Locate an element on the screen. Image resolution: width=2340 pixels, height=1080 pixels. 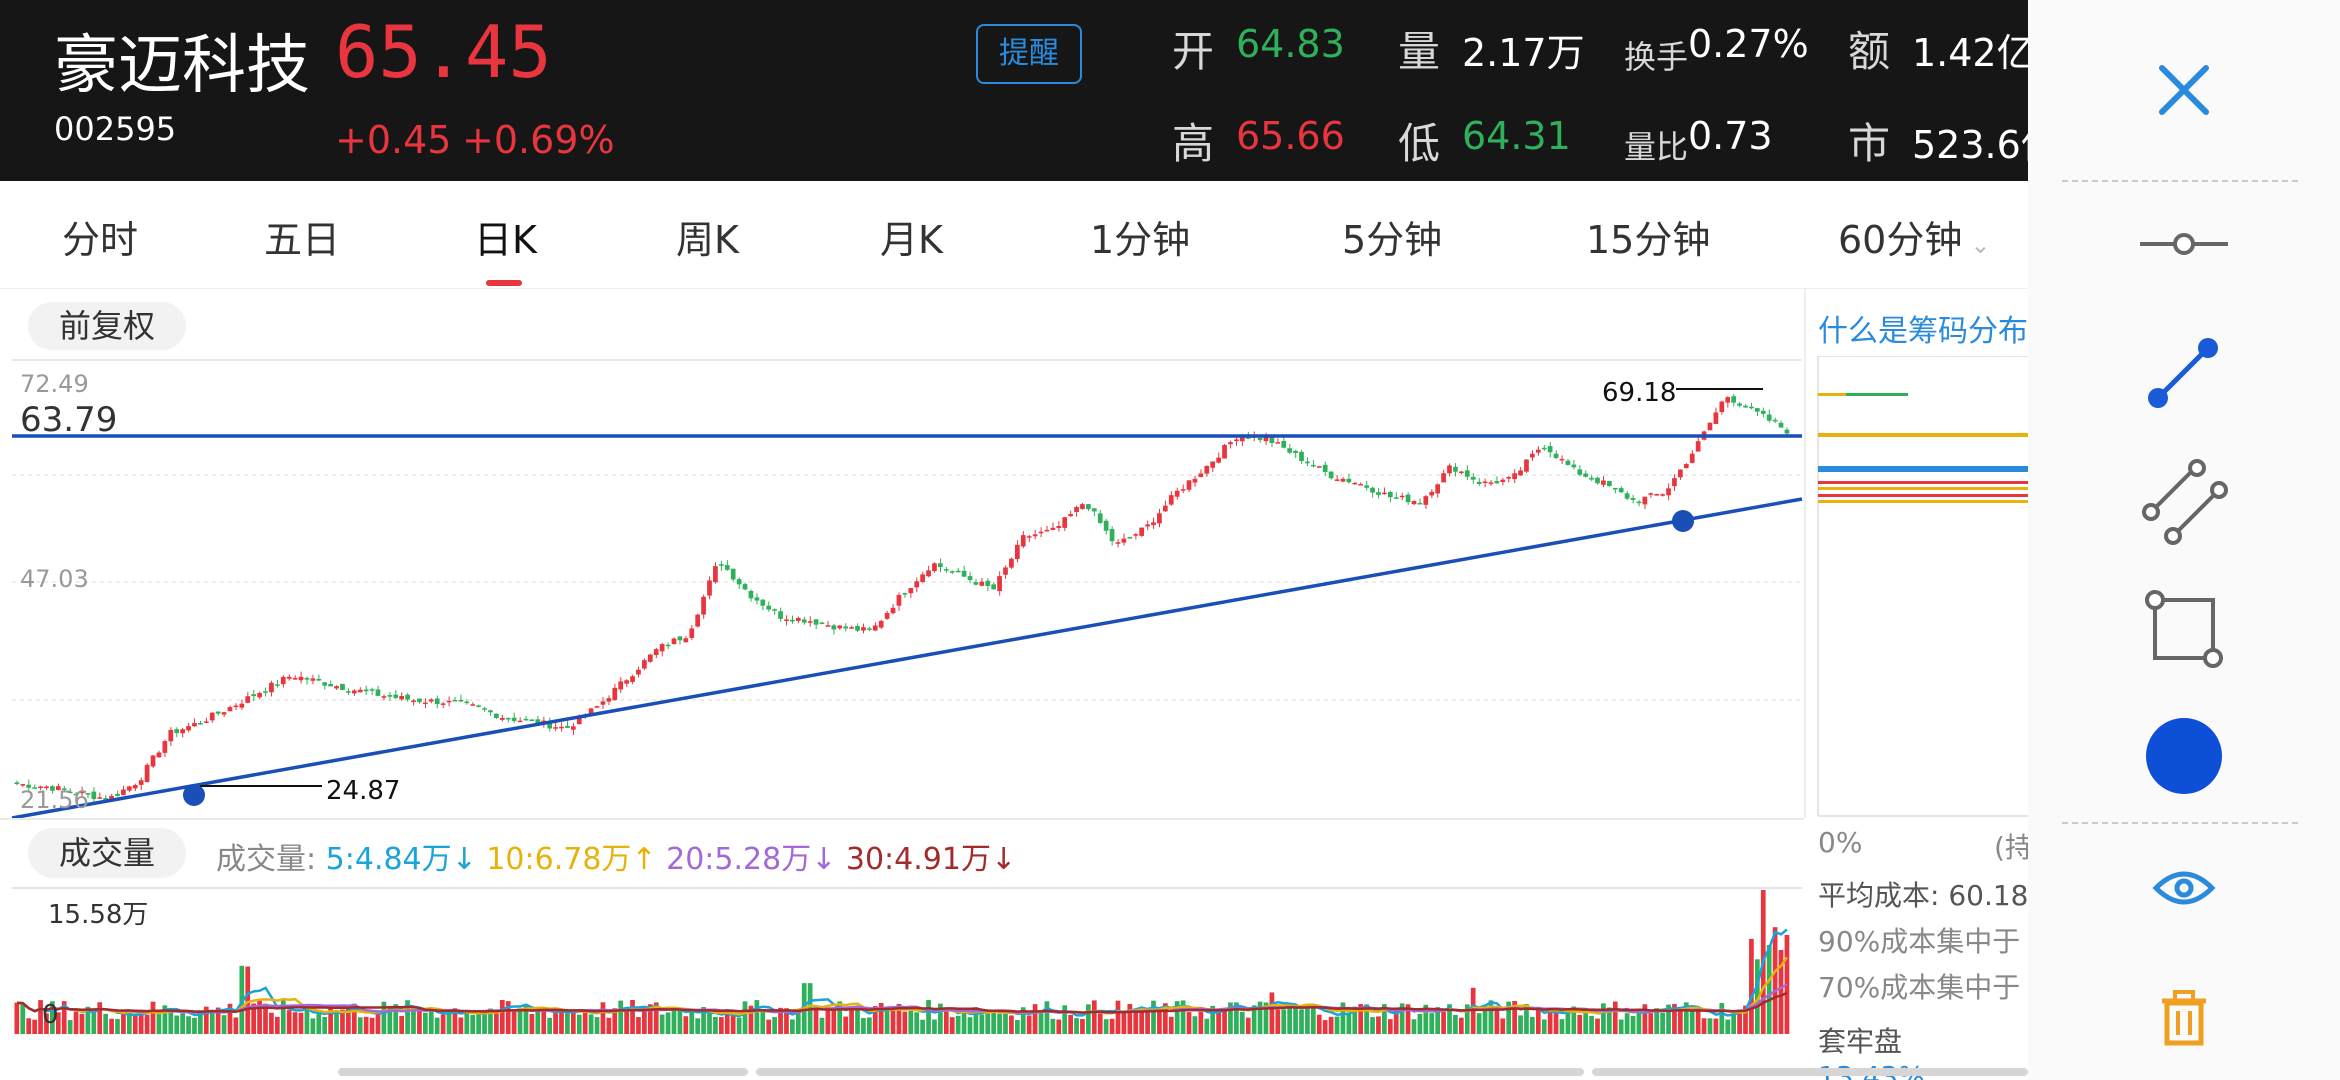
tab-1min: 1分钟 is located at coordinates (1140, 240).